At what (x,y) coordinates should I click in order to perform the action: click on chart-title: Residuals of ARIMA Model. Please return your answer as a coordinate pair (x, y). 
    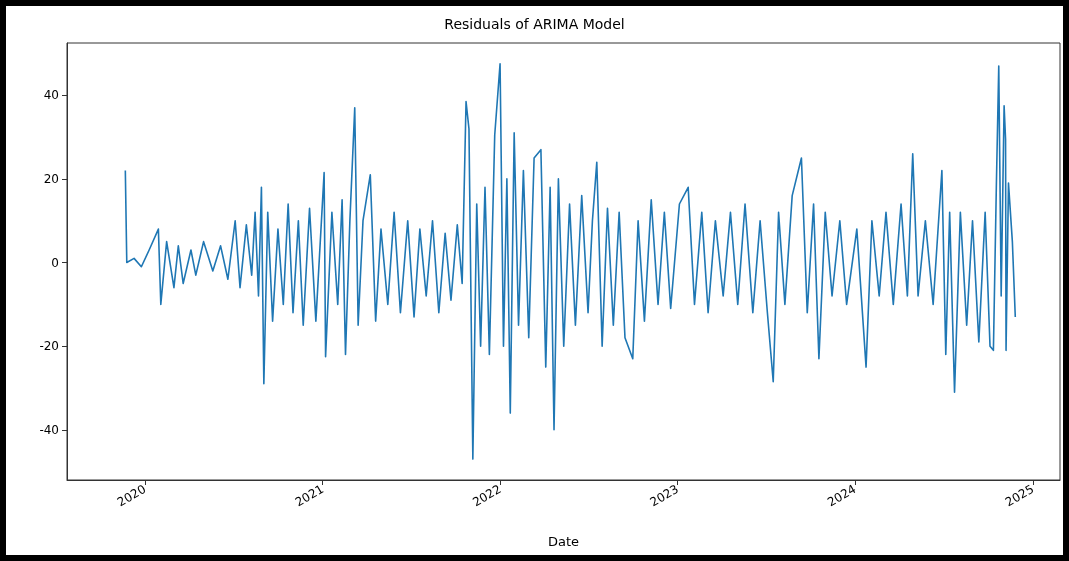
    Looking at the image, I should click on (534, 24).